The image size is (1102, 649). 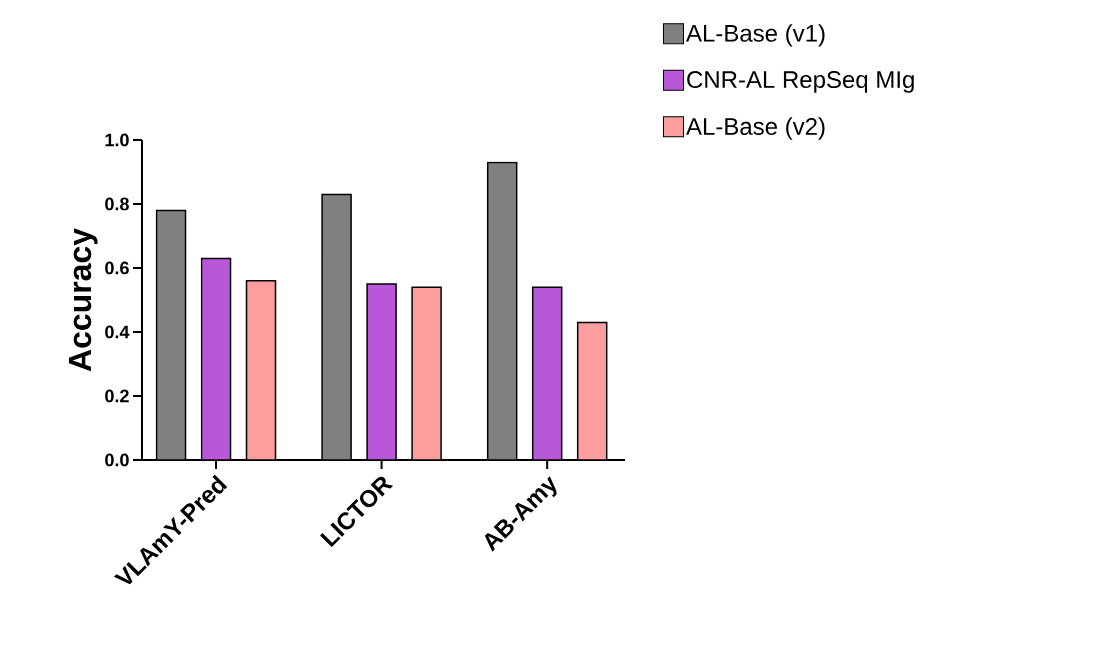 What do you see at coordinates (755, 35) in the screenshot?
I see `legend-label: AL-Base (v1)` at bounding box center [755, 35].